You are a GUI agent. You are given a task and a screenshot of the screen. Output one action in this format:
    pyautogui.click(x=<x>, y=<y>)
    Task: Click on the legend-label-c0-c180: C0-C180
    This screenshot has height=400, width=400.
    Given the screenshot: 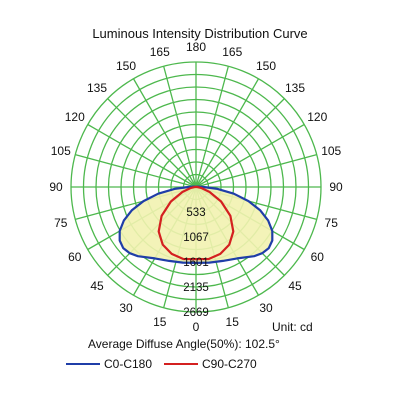 What is the action you would take?
    pyautogui.click(x=128, y=364)
    